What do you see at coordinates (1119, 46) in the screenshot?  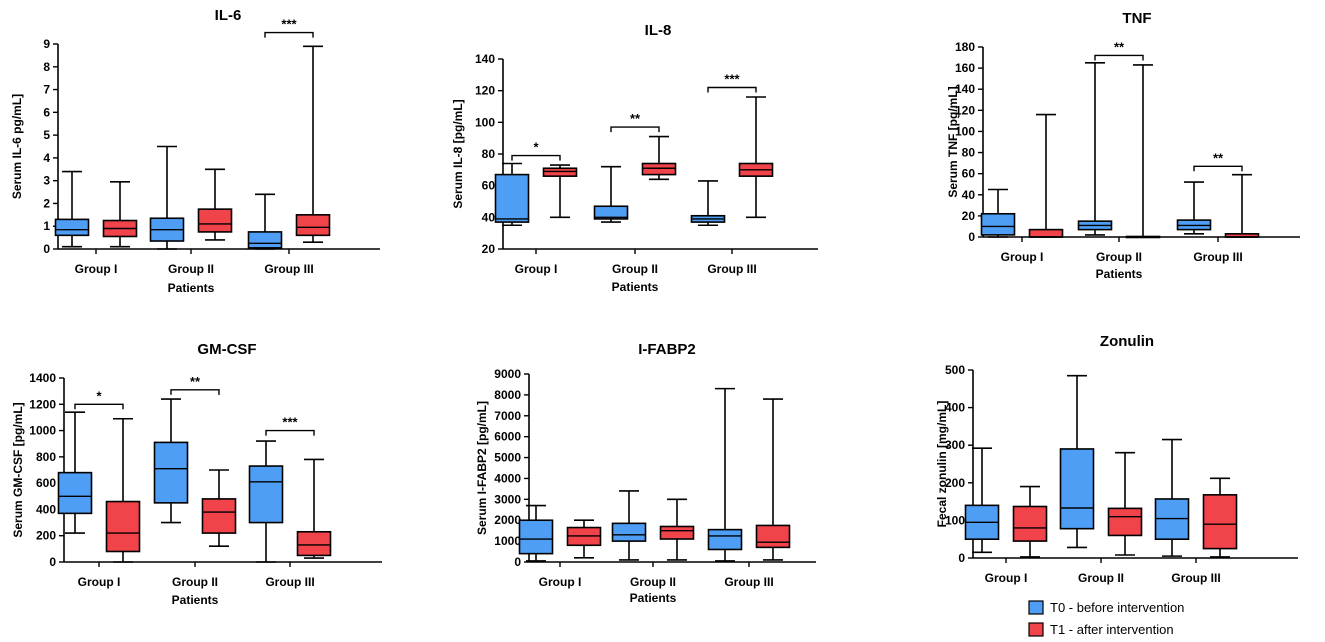 I see `significance-label: **` at bounding box center [1119, 46].